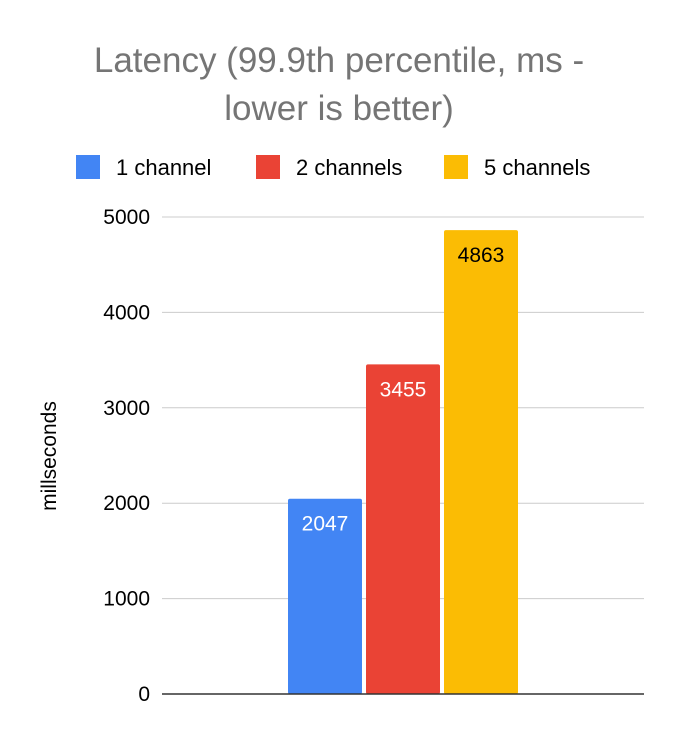  I want to click on legend: 1 channel 2 channels 5 channels, so click(333, 167).